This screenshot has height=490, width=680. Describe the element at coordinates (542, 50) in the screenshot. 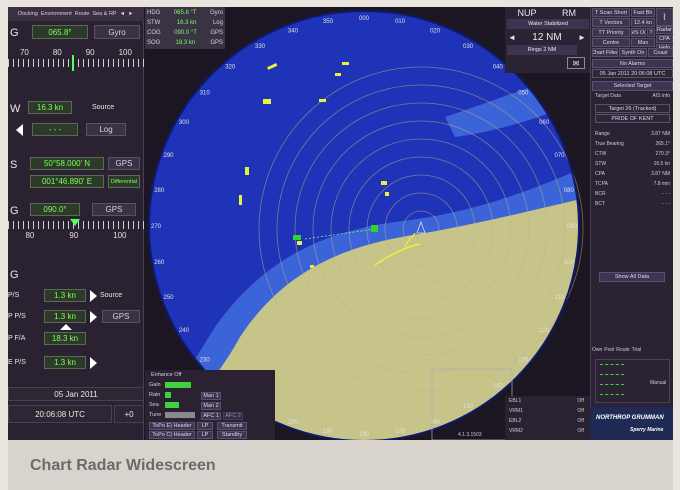

I see `rings-button: Rings 2 NM` at that location.